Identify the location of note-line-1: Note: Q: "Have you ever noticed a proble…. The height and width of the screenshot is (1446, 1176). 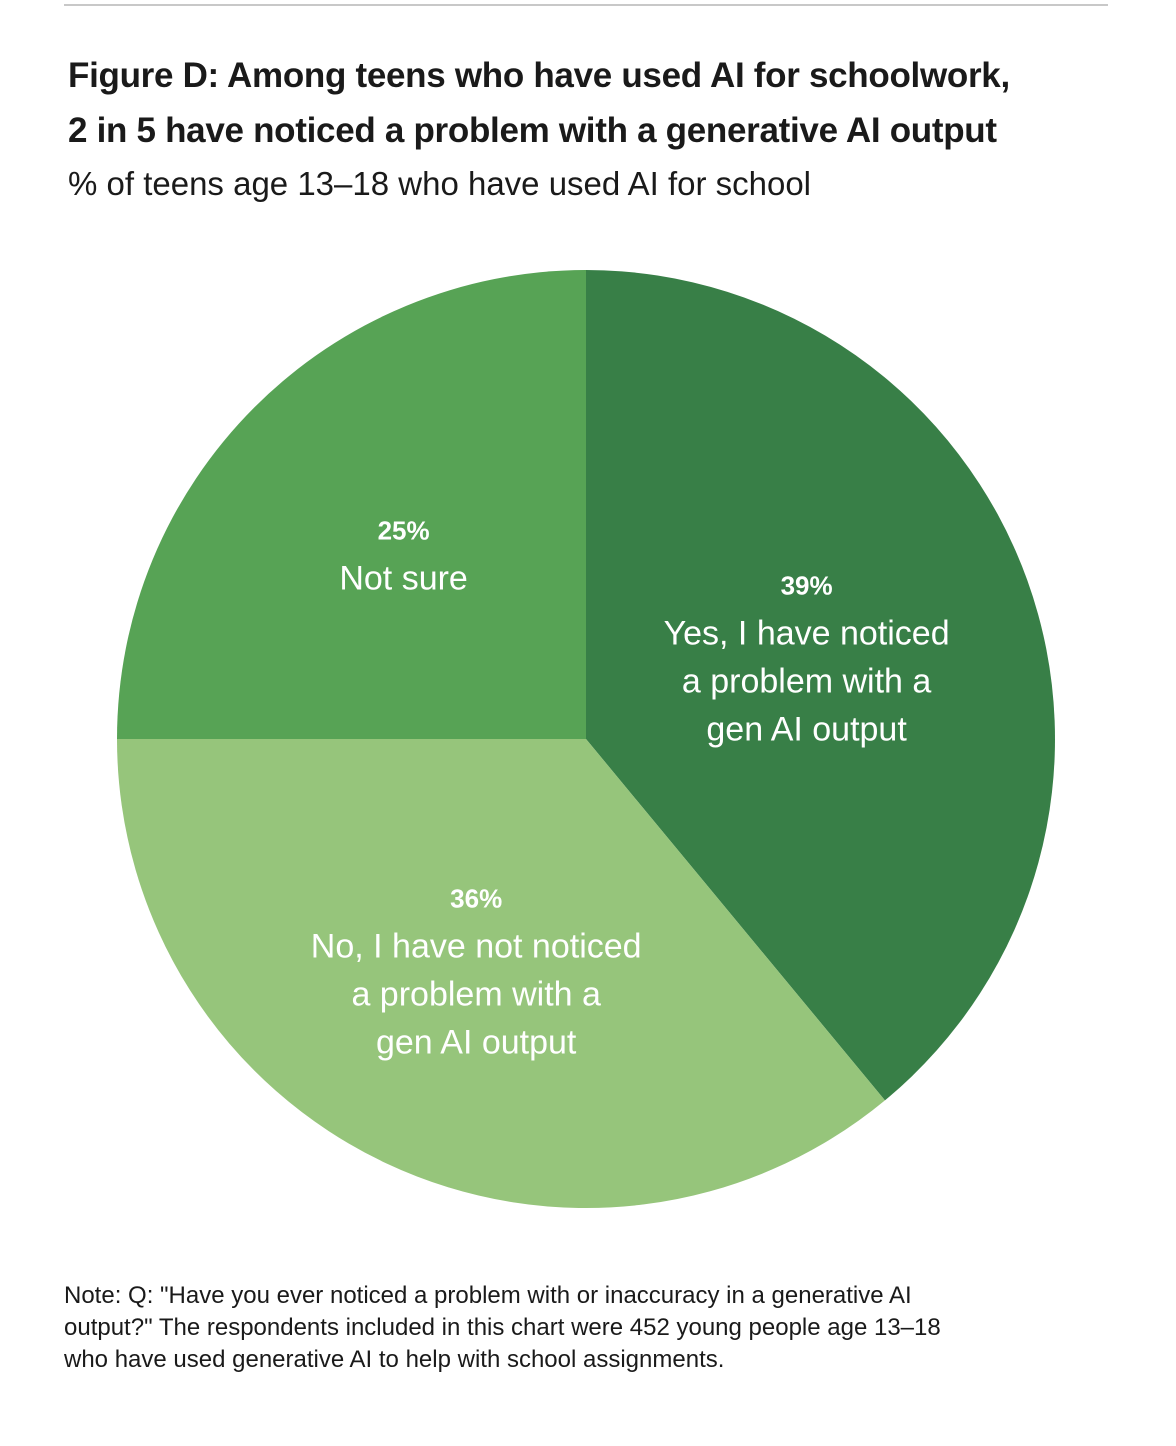
(488, 1295).